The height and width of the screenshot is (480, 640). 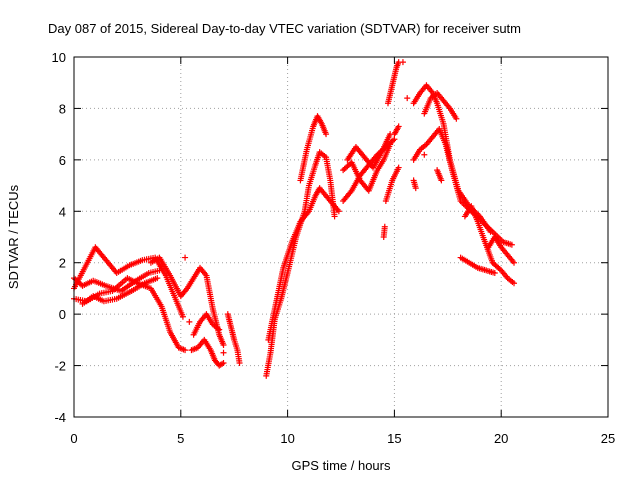 What do you see at coordinates (287, 438) in the screenshot?
I see `x-tick-label: 10` at bounding box center [287, 438].